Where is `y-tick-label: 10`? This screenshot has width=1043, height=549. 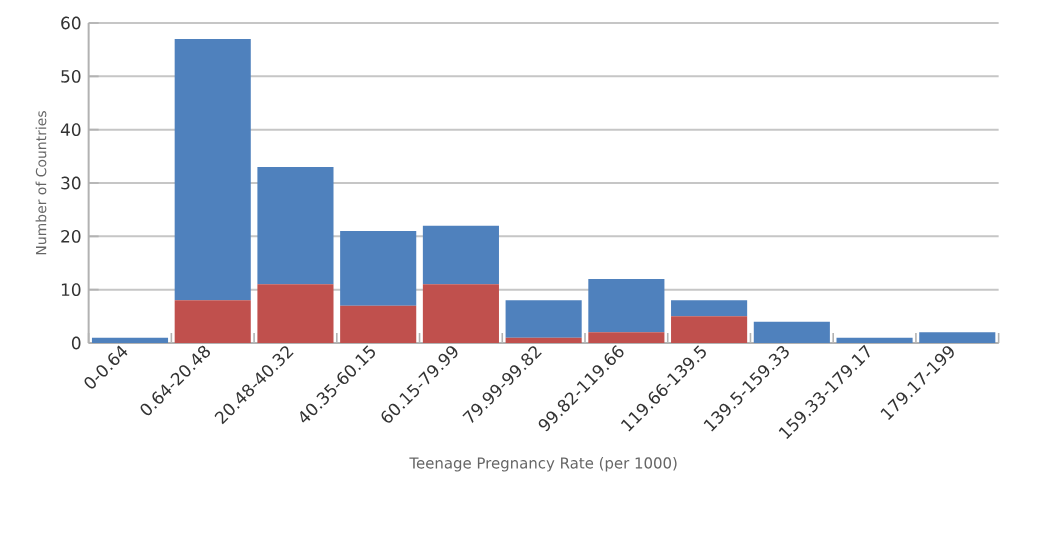
y-tick-label: 10 is located at coordinates (71, 290).